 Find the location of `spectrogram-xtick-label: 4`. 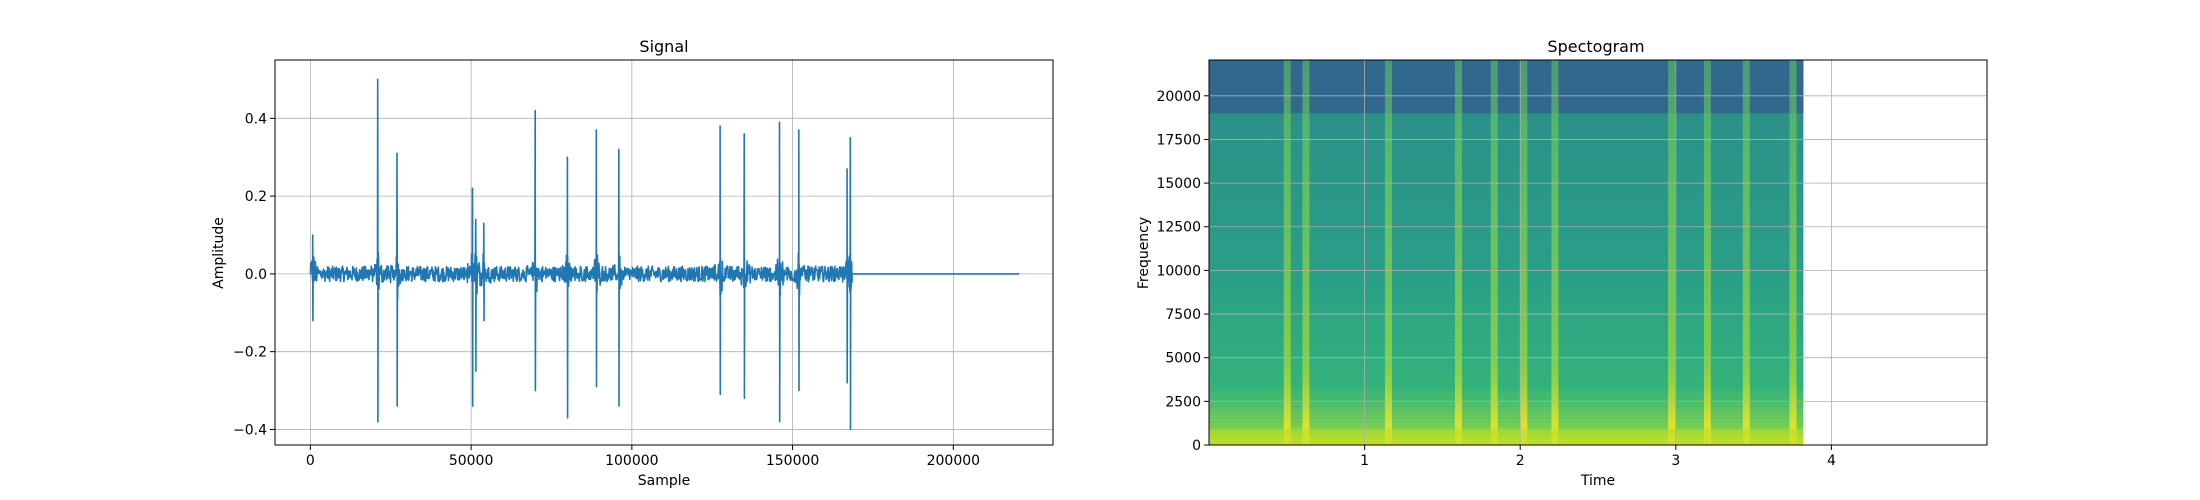

spectrogram-xtick-label: 4 is located at coordinates (1831, 461).